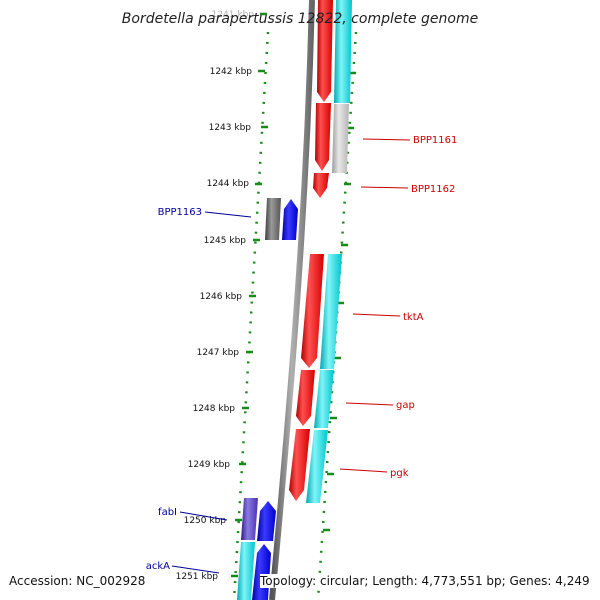 The width and height of the screenshot is (600, 600). I want to click on scale-label-1244: 1244 kbp, so click(228, 184).